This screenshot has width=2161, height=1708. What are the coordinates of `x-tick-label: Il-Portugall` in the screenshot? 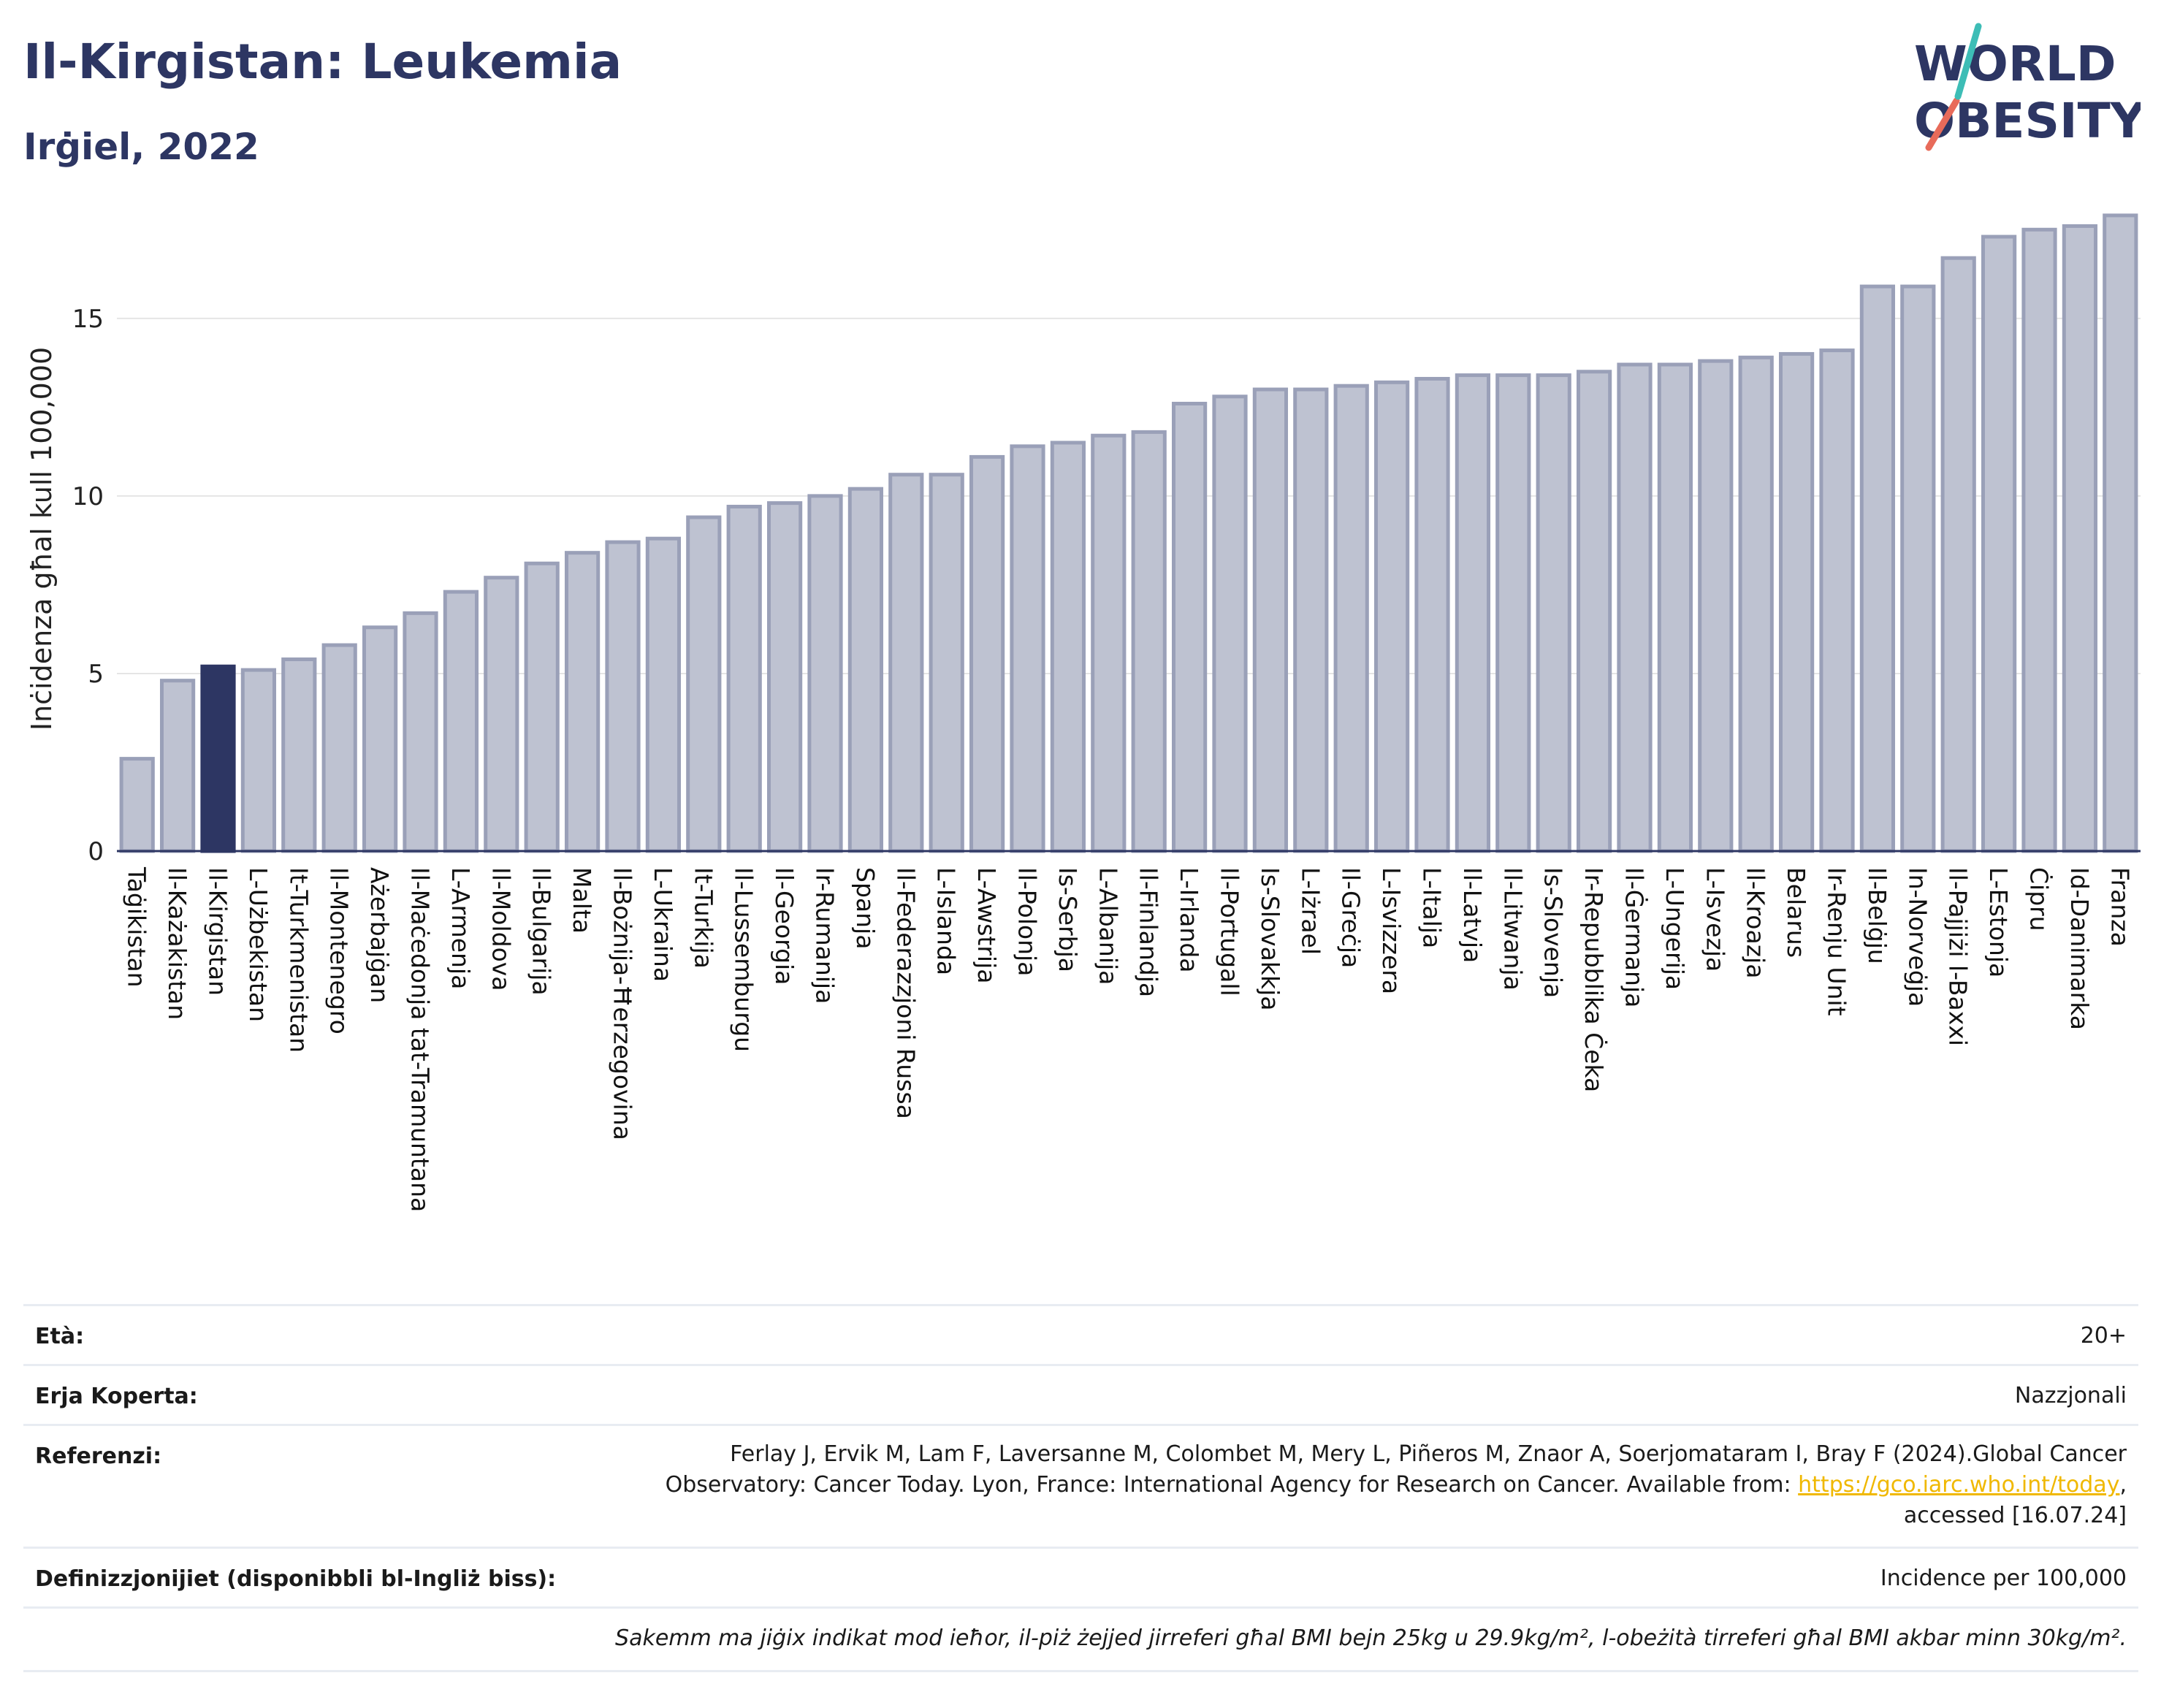 It's located at (1230, 932).